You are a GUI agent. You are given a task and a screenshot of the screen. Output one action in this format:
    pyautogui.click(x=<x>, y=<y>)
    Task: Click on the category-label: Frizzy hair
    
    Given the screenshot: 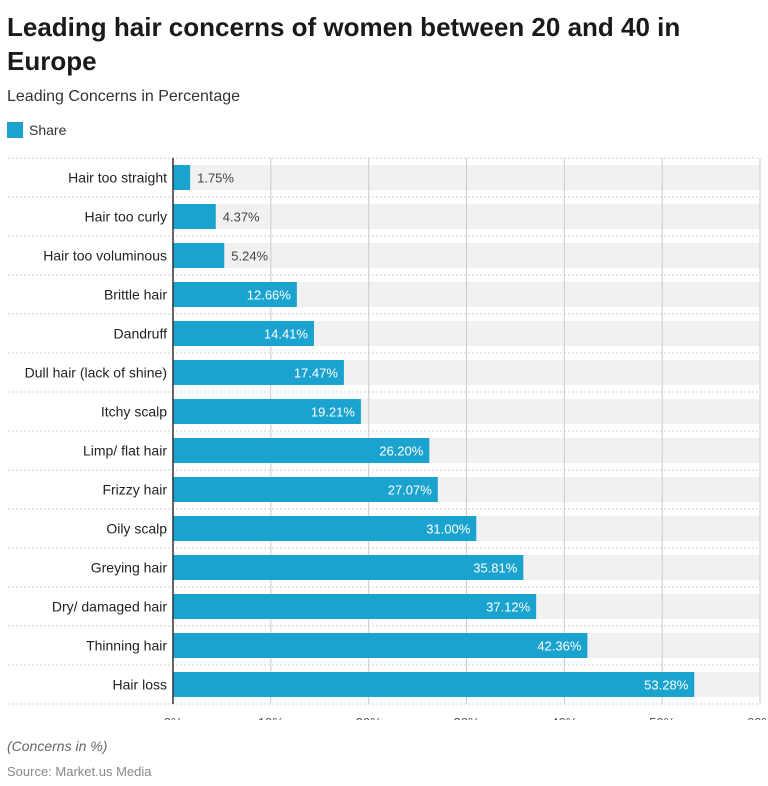 What is the action you would take?
    pyautogui.click(x=134, y=490)
    